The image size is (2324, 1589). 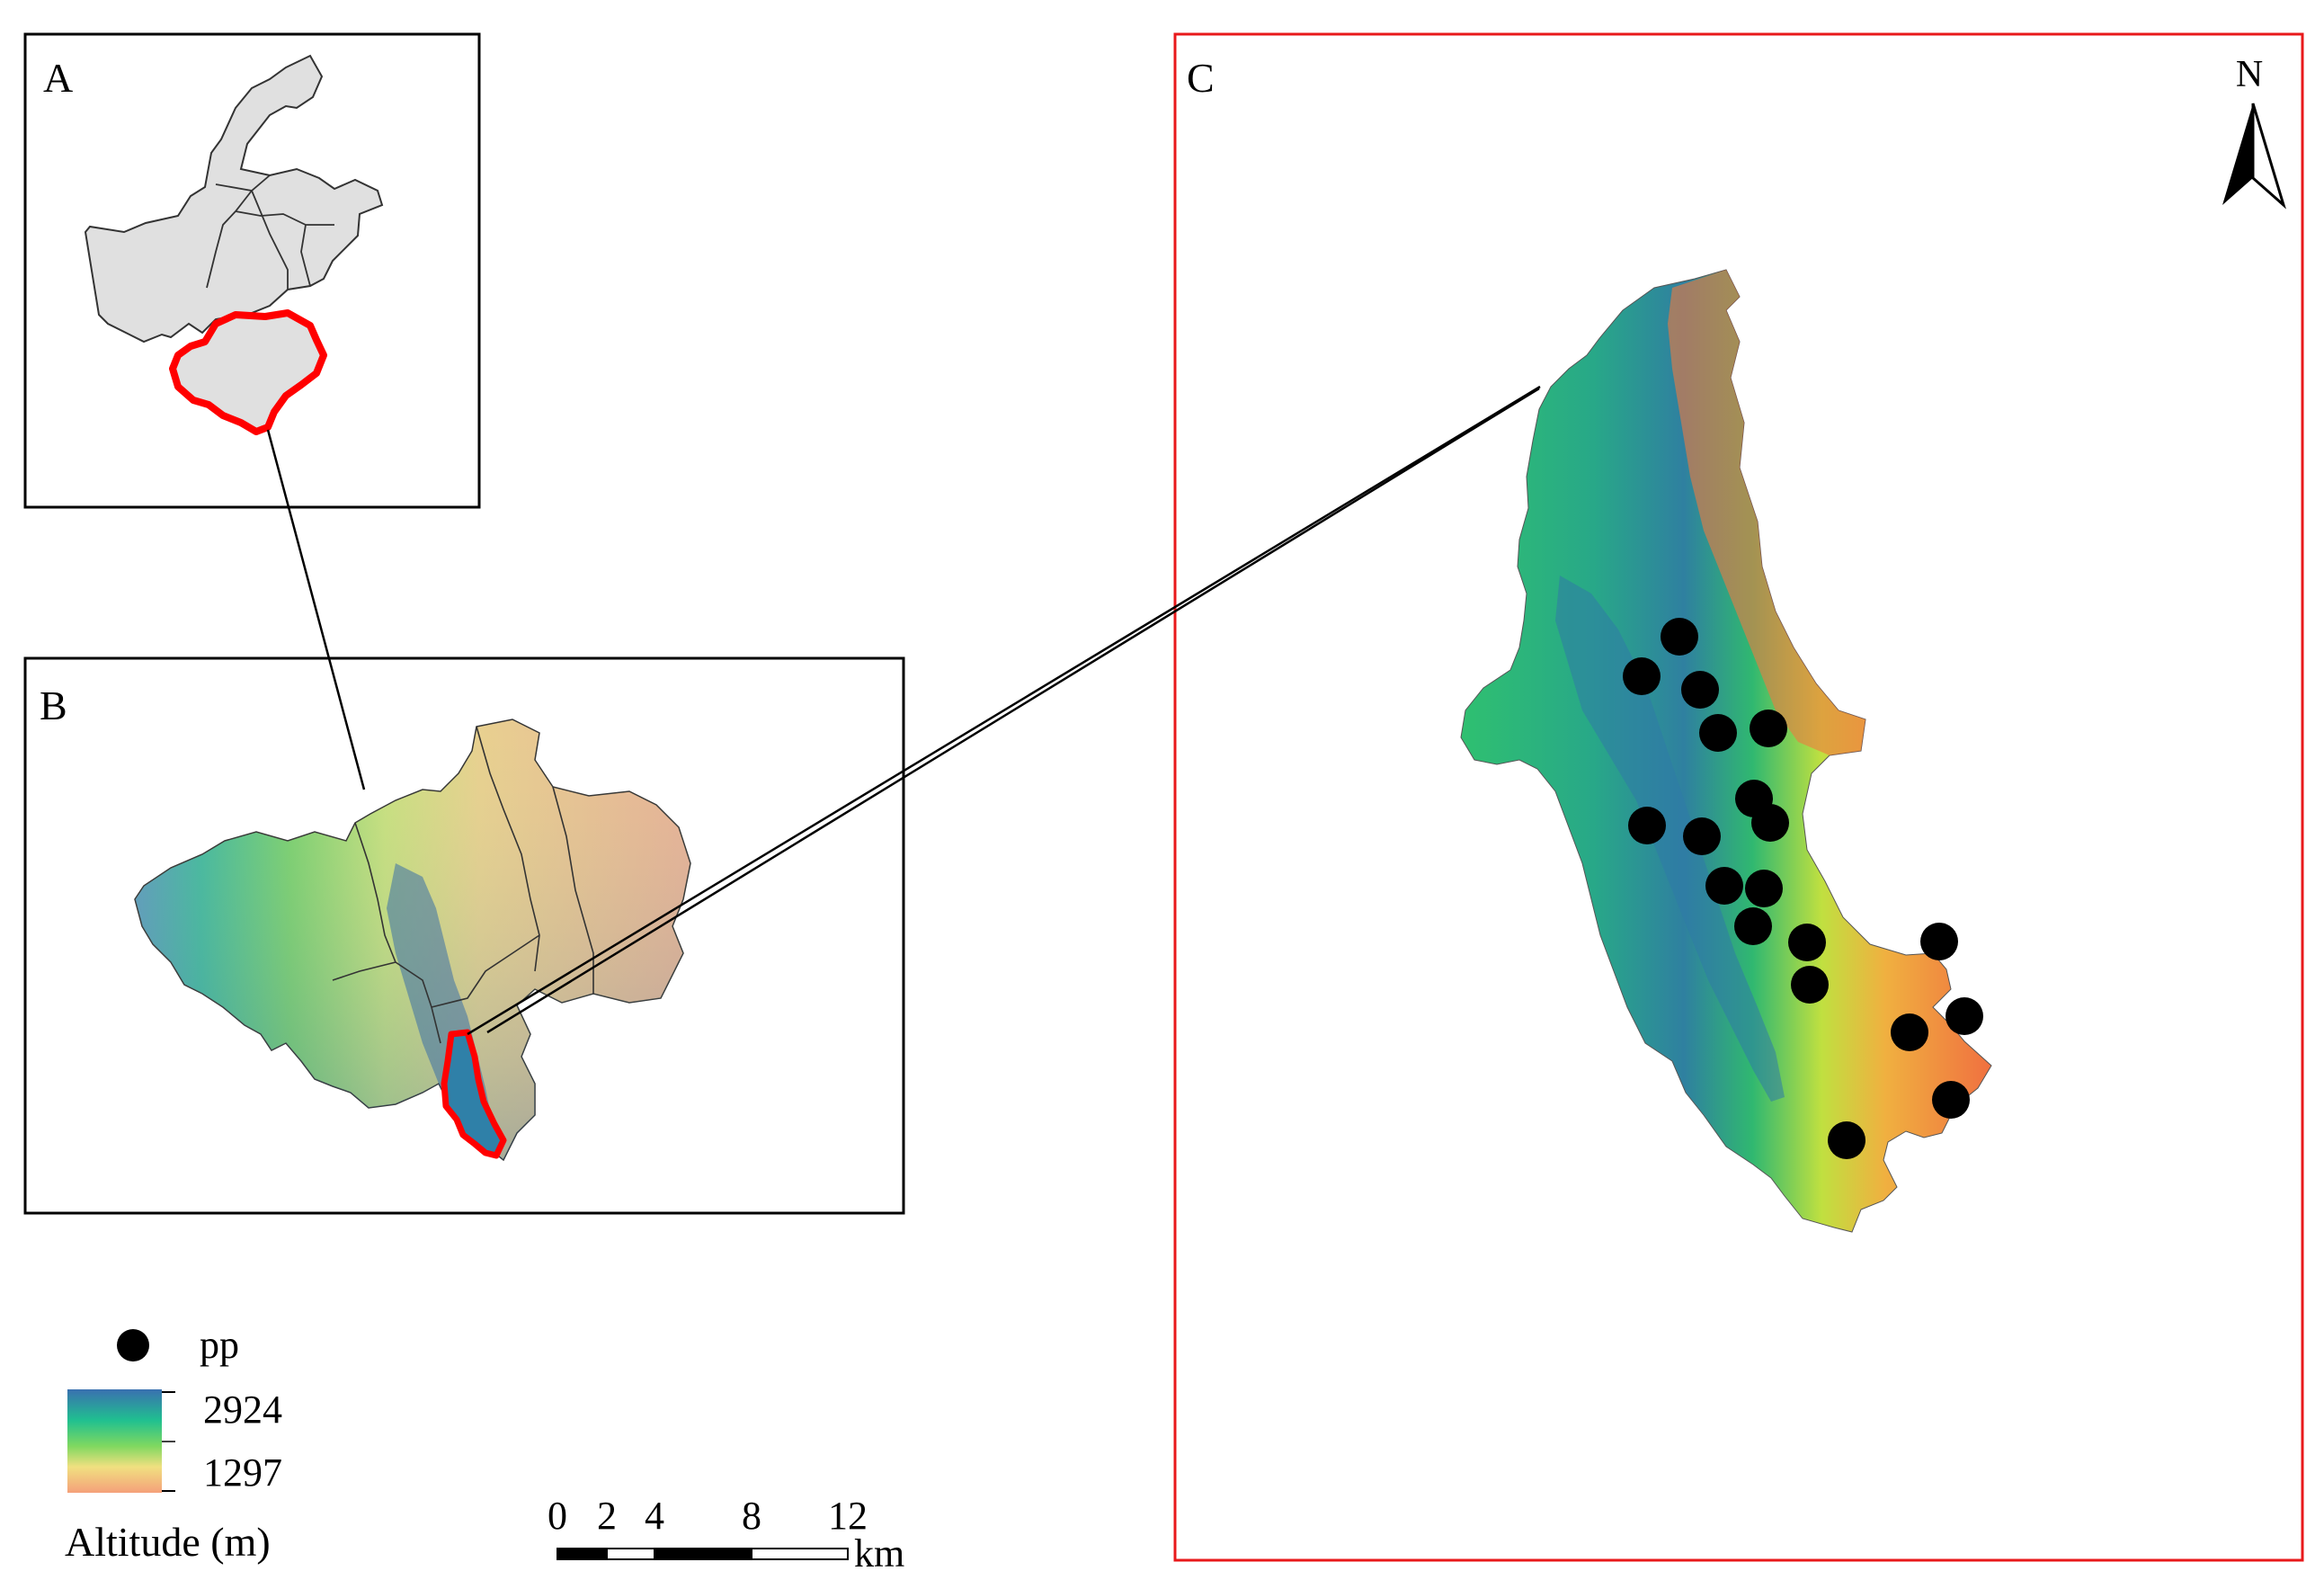 What do you see at coordinates (2268, 156) in the screenshot?
I see `north-arrow-right` at bounding box center [2268, 156].